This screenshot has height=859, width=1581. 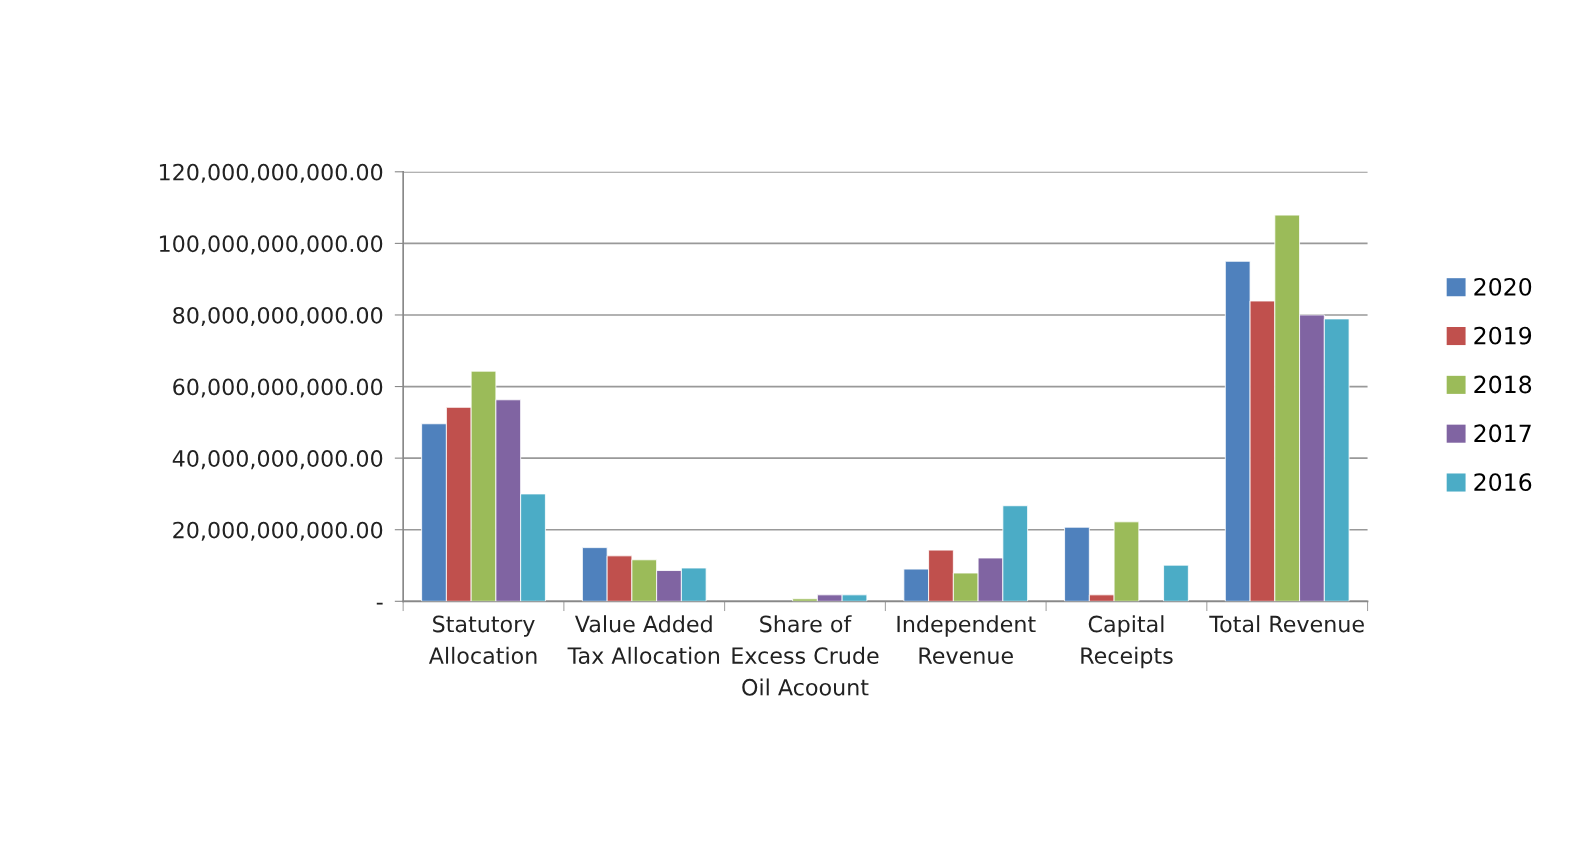 I want to click on y-tick-label: 60,000,000,000.00, so click(x=278, y=388).